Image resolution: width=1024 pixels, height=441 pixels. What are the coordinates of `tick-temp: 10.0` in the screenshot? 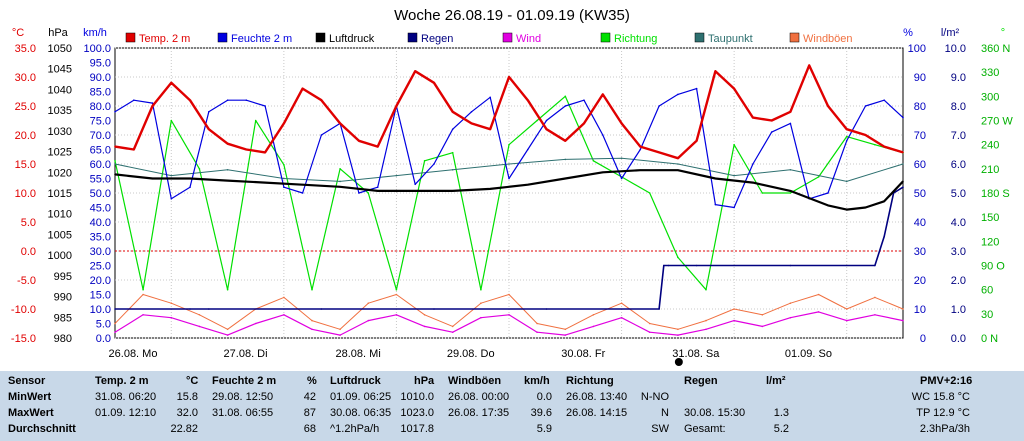 It's located at (25, 194).